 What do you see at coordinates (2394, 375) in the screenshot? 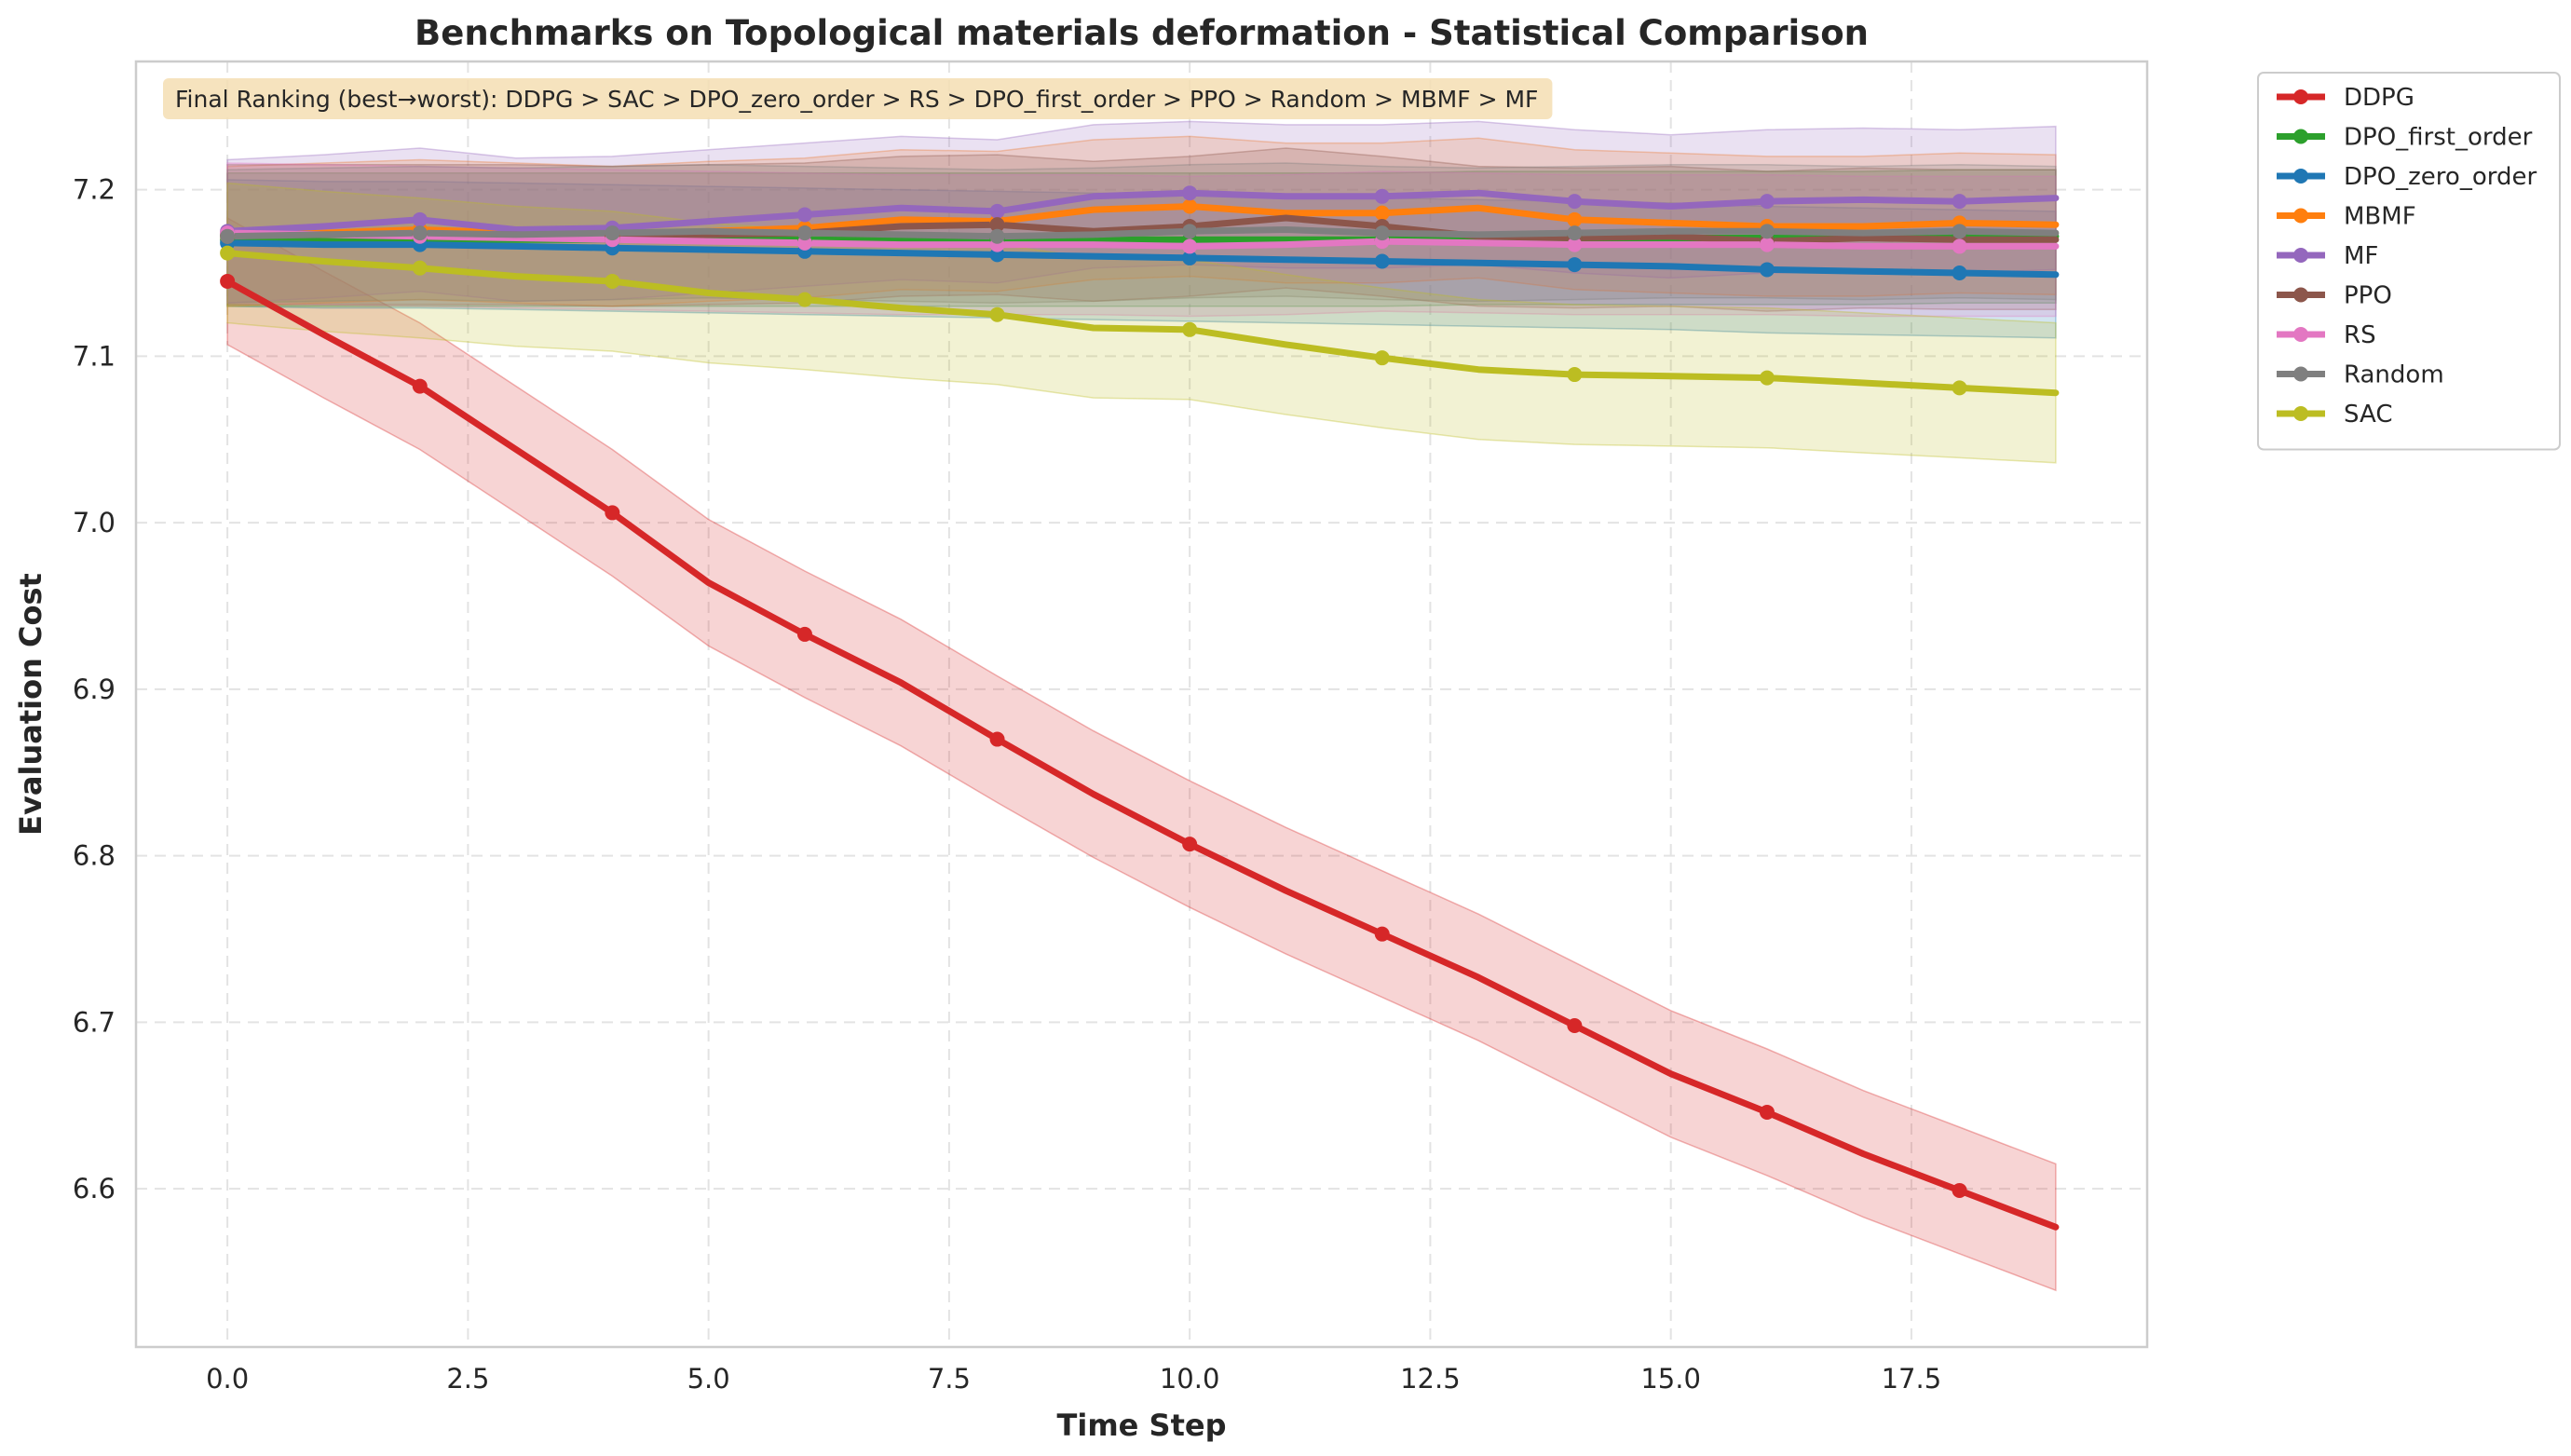
I see `legend-label-random: Random` at bounding box center [2394, 375].